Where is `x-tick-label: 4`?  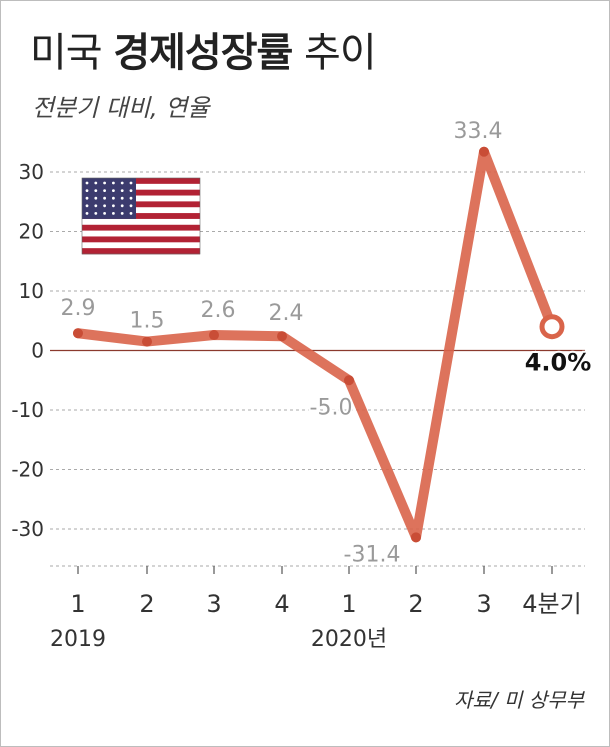 x-tick-label: 4 is located at coordinates (281, 604).